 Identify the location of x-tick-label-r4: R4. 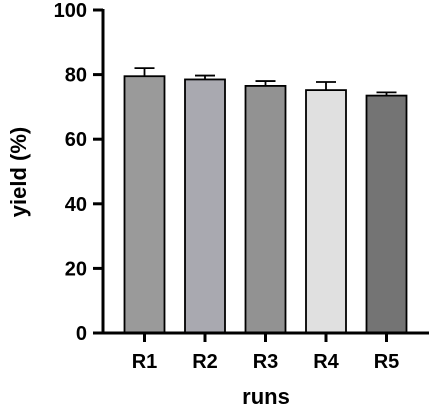
(326, 362).